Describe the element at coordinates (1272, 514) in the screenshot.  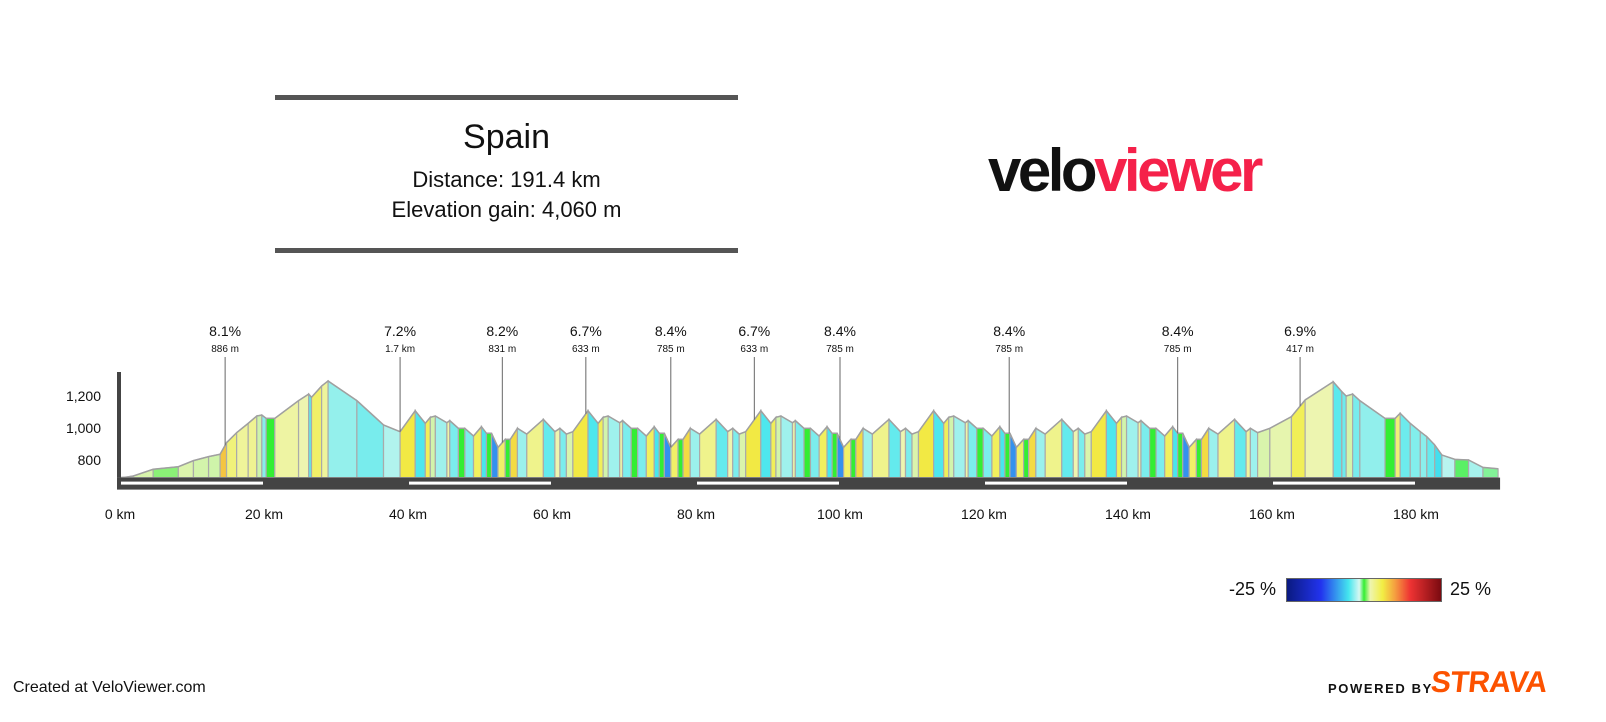
I see `x-tick-label: 160 km` at that location.